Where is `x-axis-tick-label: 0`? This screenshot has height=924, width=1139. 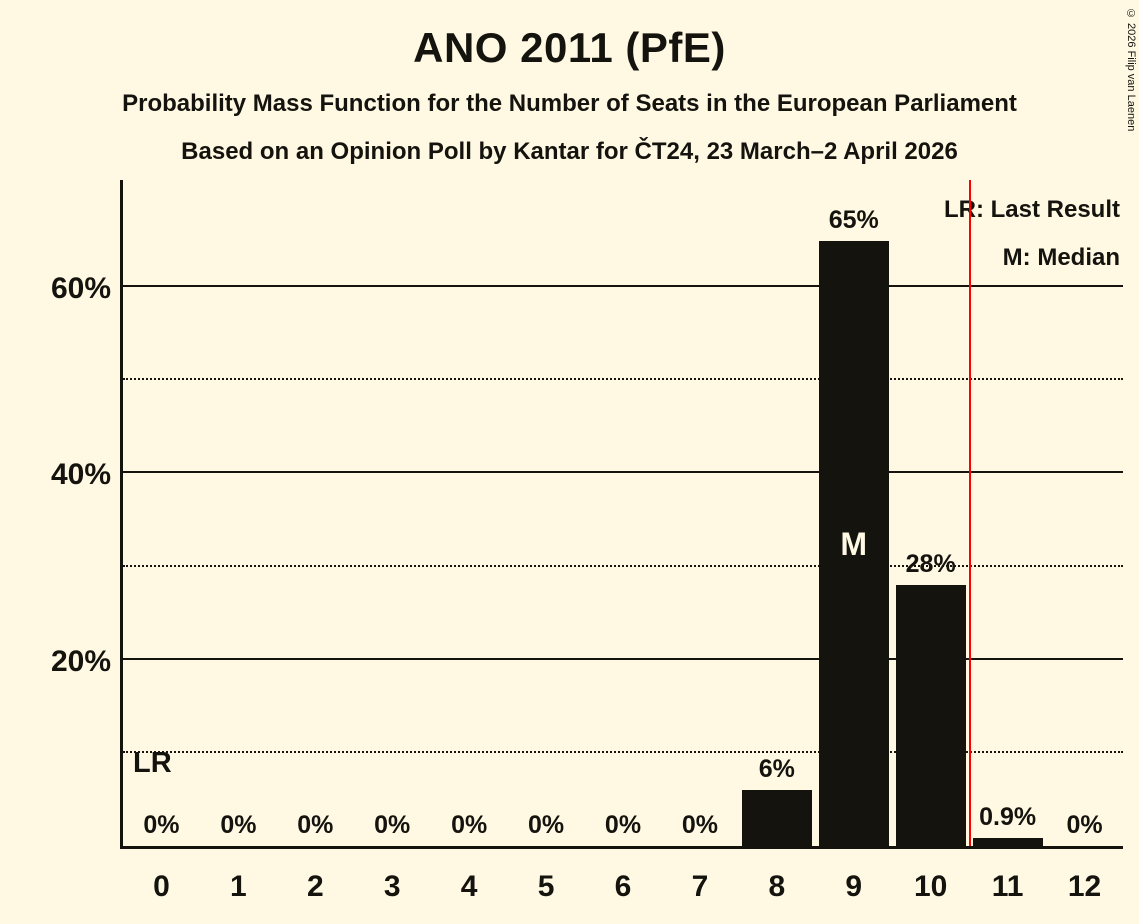
x-axis-tick-label: 0 is located at coordinates (161, 886).